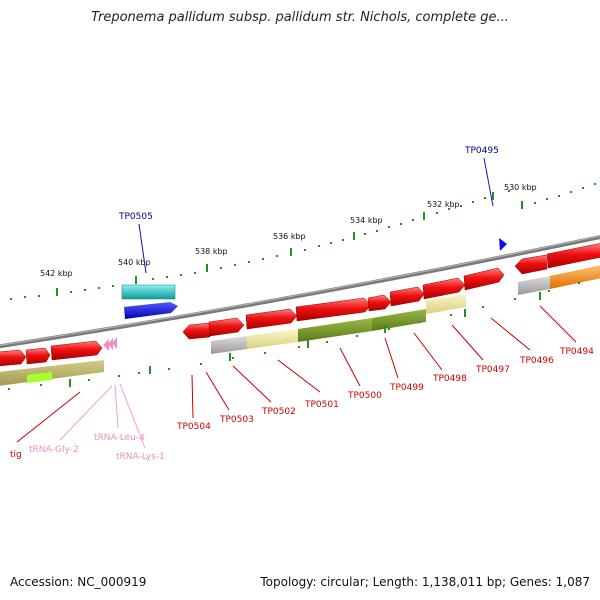 This screenshot has width=600, height=600. I want to click on gene-label-tp0502: TP0502, so click(278, 412).